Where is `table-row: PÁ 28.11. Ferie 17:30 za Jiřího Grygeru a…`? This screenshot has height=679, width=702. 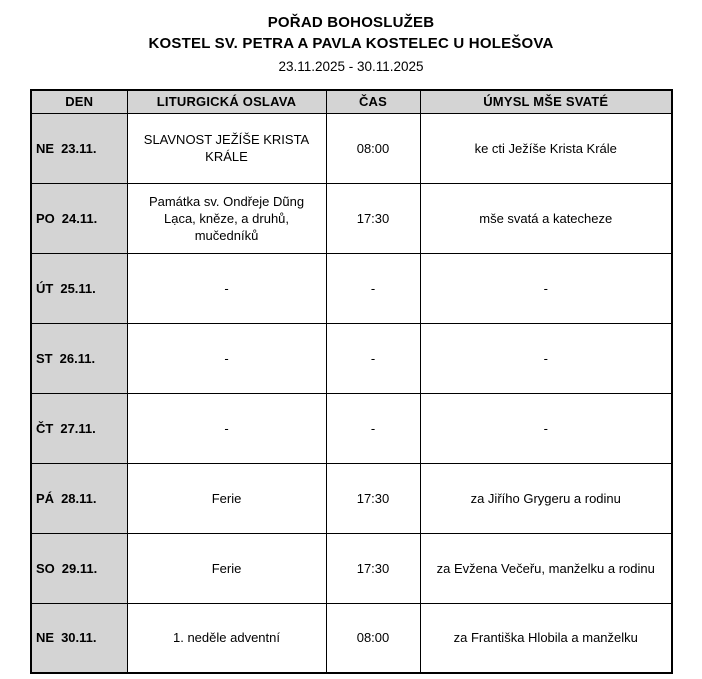 table-row: PÁ 28.11. Ferie 17:30 za Jiřího Grygeru a… is located at coordinates (351, 498).